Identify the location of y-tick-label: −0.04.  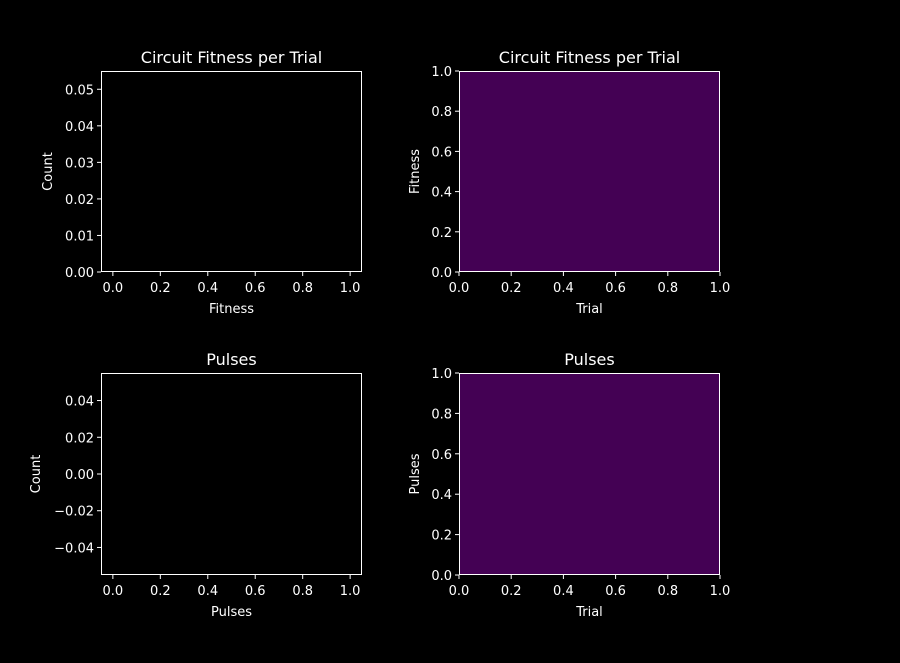
(74, 548).